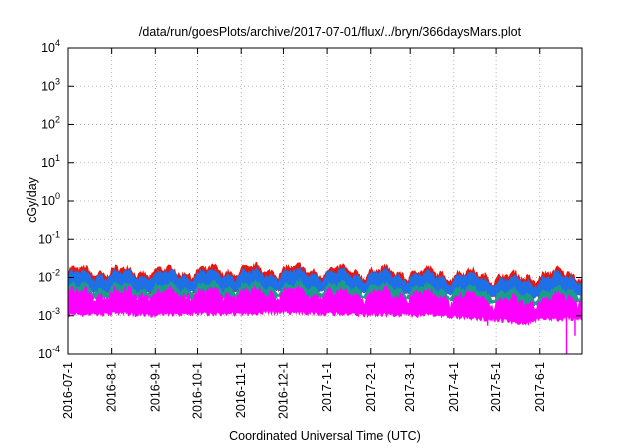  Describe the element at coordinates (32, 199) in the screenshot. I see `y-axis-label: cGy/day` at that location.